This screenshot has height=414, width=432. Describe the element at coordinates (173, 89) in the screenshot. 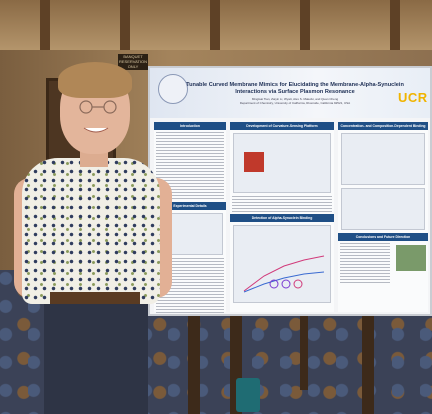

I see `university-seal-icon` at that location.